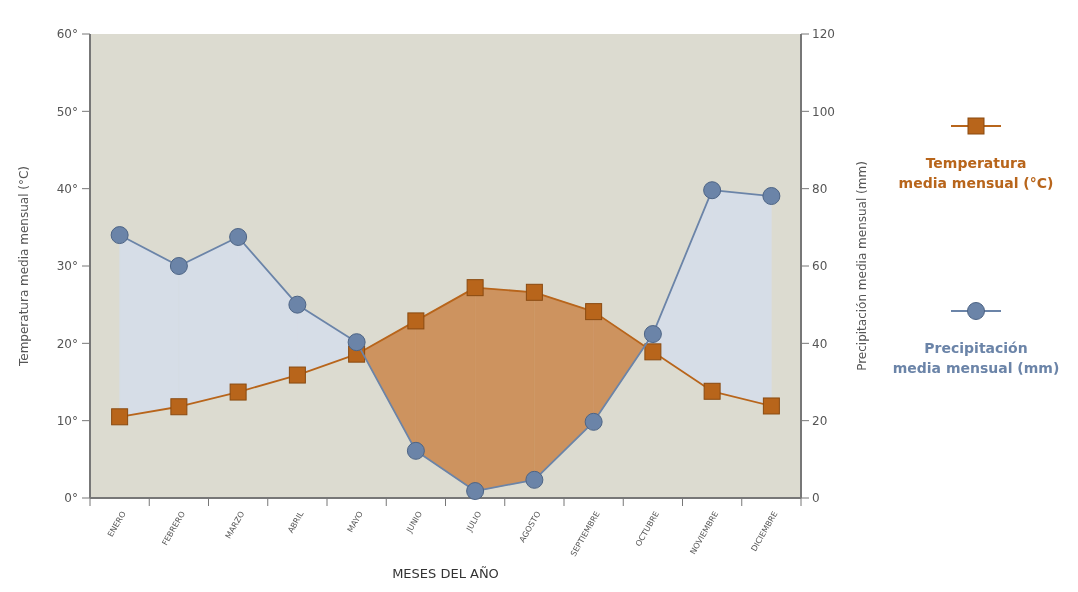 This screenshot has height=592, width=1078. Describe the element at coordinates (67, 34) in the screenshot. I see `y-tick-label: 60°` at that location.